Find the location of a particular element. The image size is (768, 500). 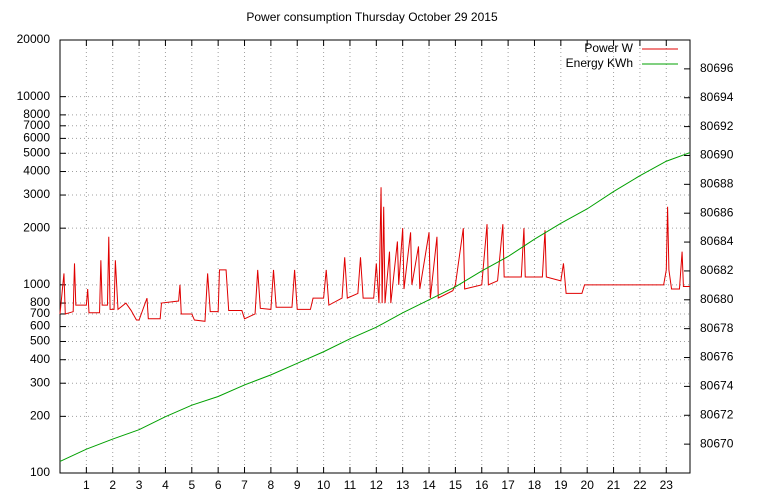

y-tick-label: 10000 is located at coordinates (34, 96).